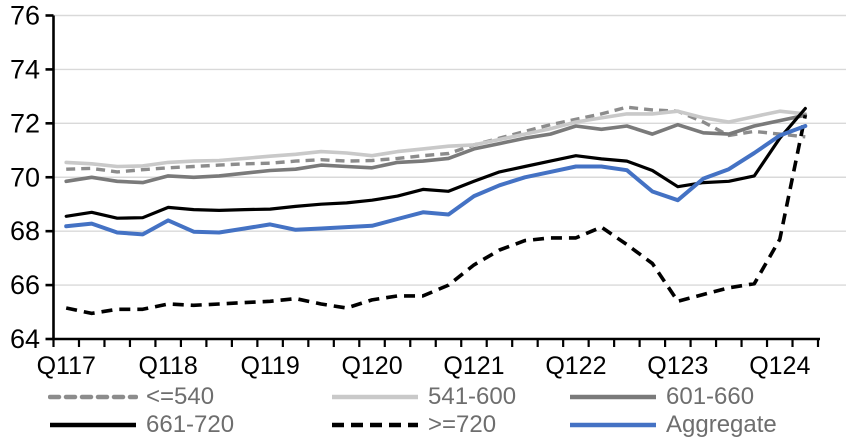 The width and height of the screenshot is (852, 441). What do you see at coordinates (180, 396) in the screenshot?
I see `legend-label: <=540` at bounding box center [180, 396].